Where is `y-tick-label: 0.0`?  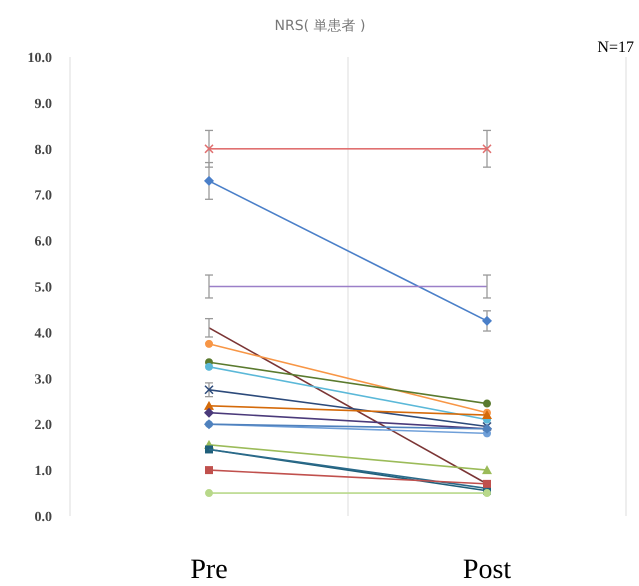
y-tick-label: 0.0 is located at coordinates (43, 517).